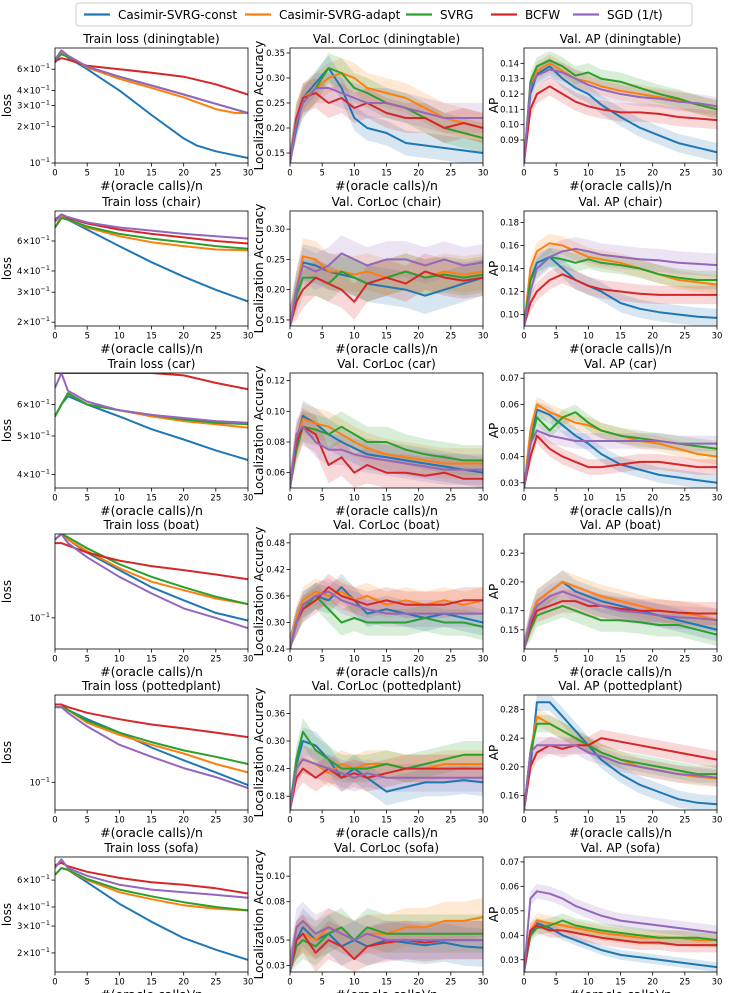 The width and height of the screenshot is (731, 993). Describe the element at coordinates (509, 64) in the screenshot. I see `y-tick-label: 0.14` at that location.